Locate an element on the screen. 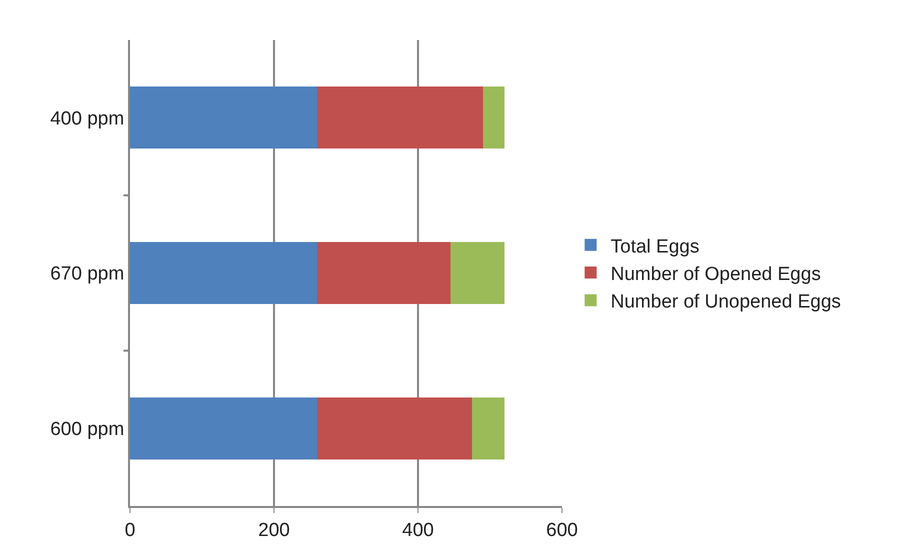 This screenshot has height=553, width=912. y-tick-label: 600 ppm is located at coordinates (87, 429).